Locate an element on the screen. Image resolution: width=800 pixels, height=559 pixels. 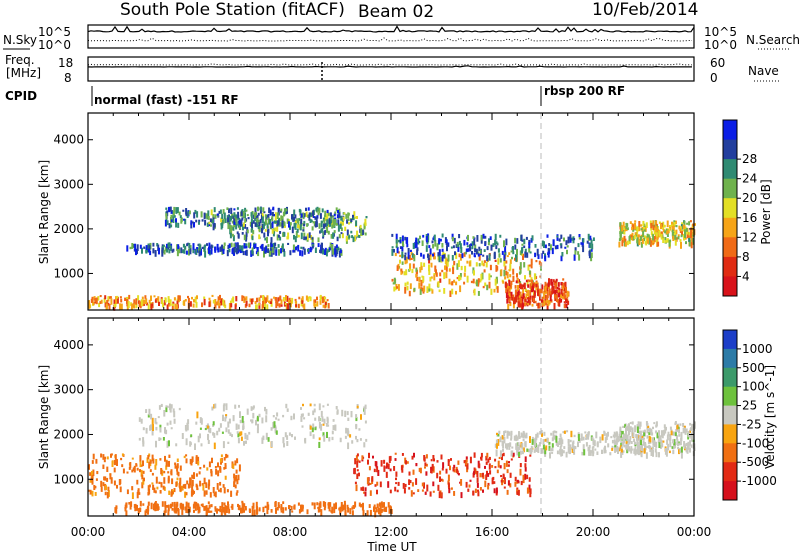
power-colorbar-label: Power [dB] is located at coordinates (766, 211).